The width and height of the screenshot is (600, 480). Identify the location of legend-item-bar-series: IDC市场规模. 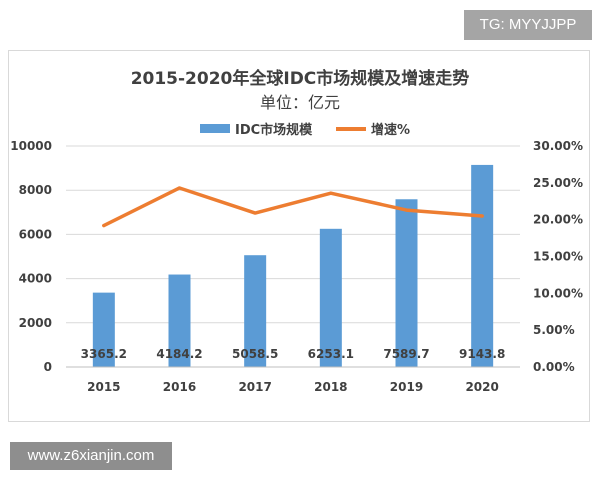
(256, 128).